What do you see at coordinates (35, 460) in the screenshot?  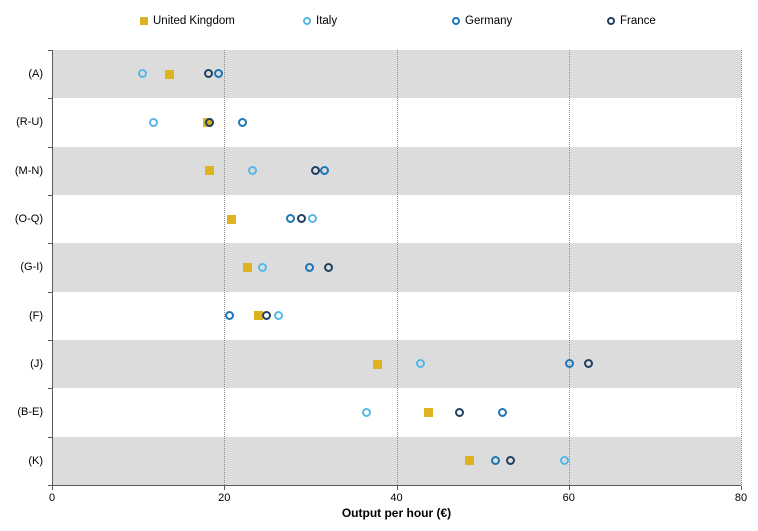 I see `category-label: (K)` at bounding box center [35, 460].